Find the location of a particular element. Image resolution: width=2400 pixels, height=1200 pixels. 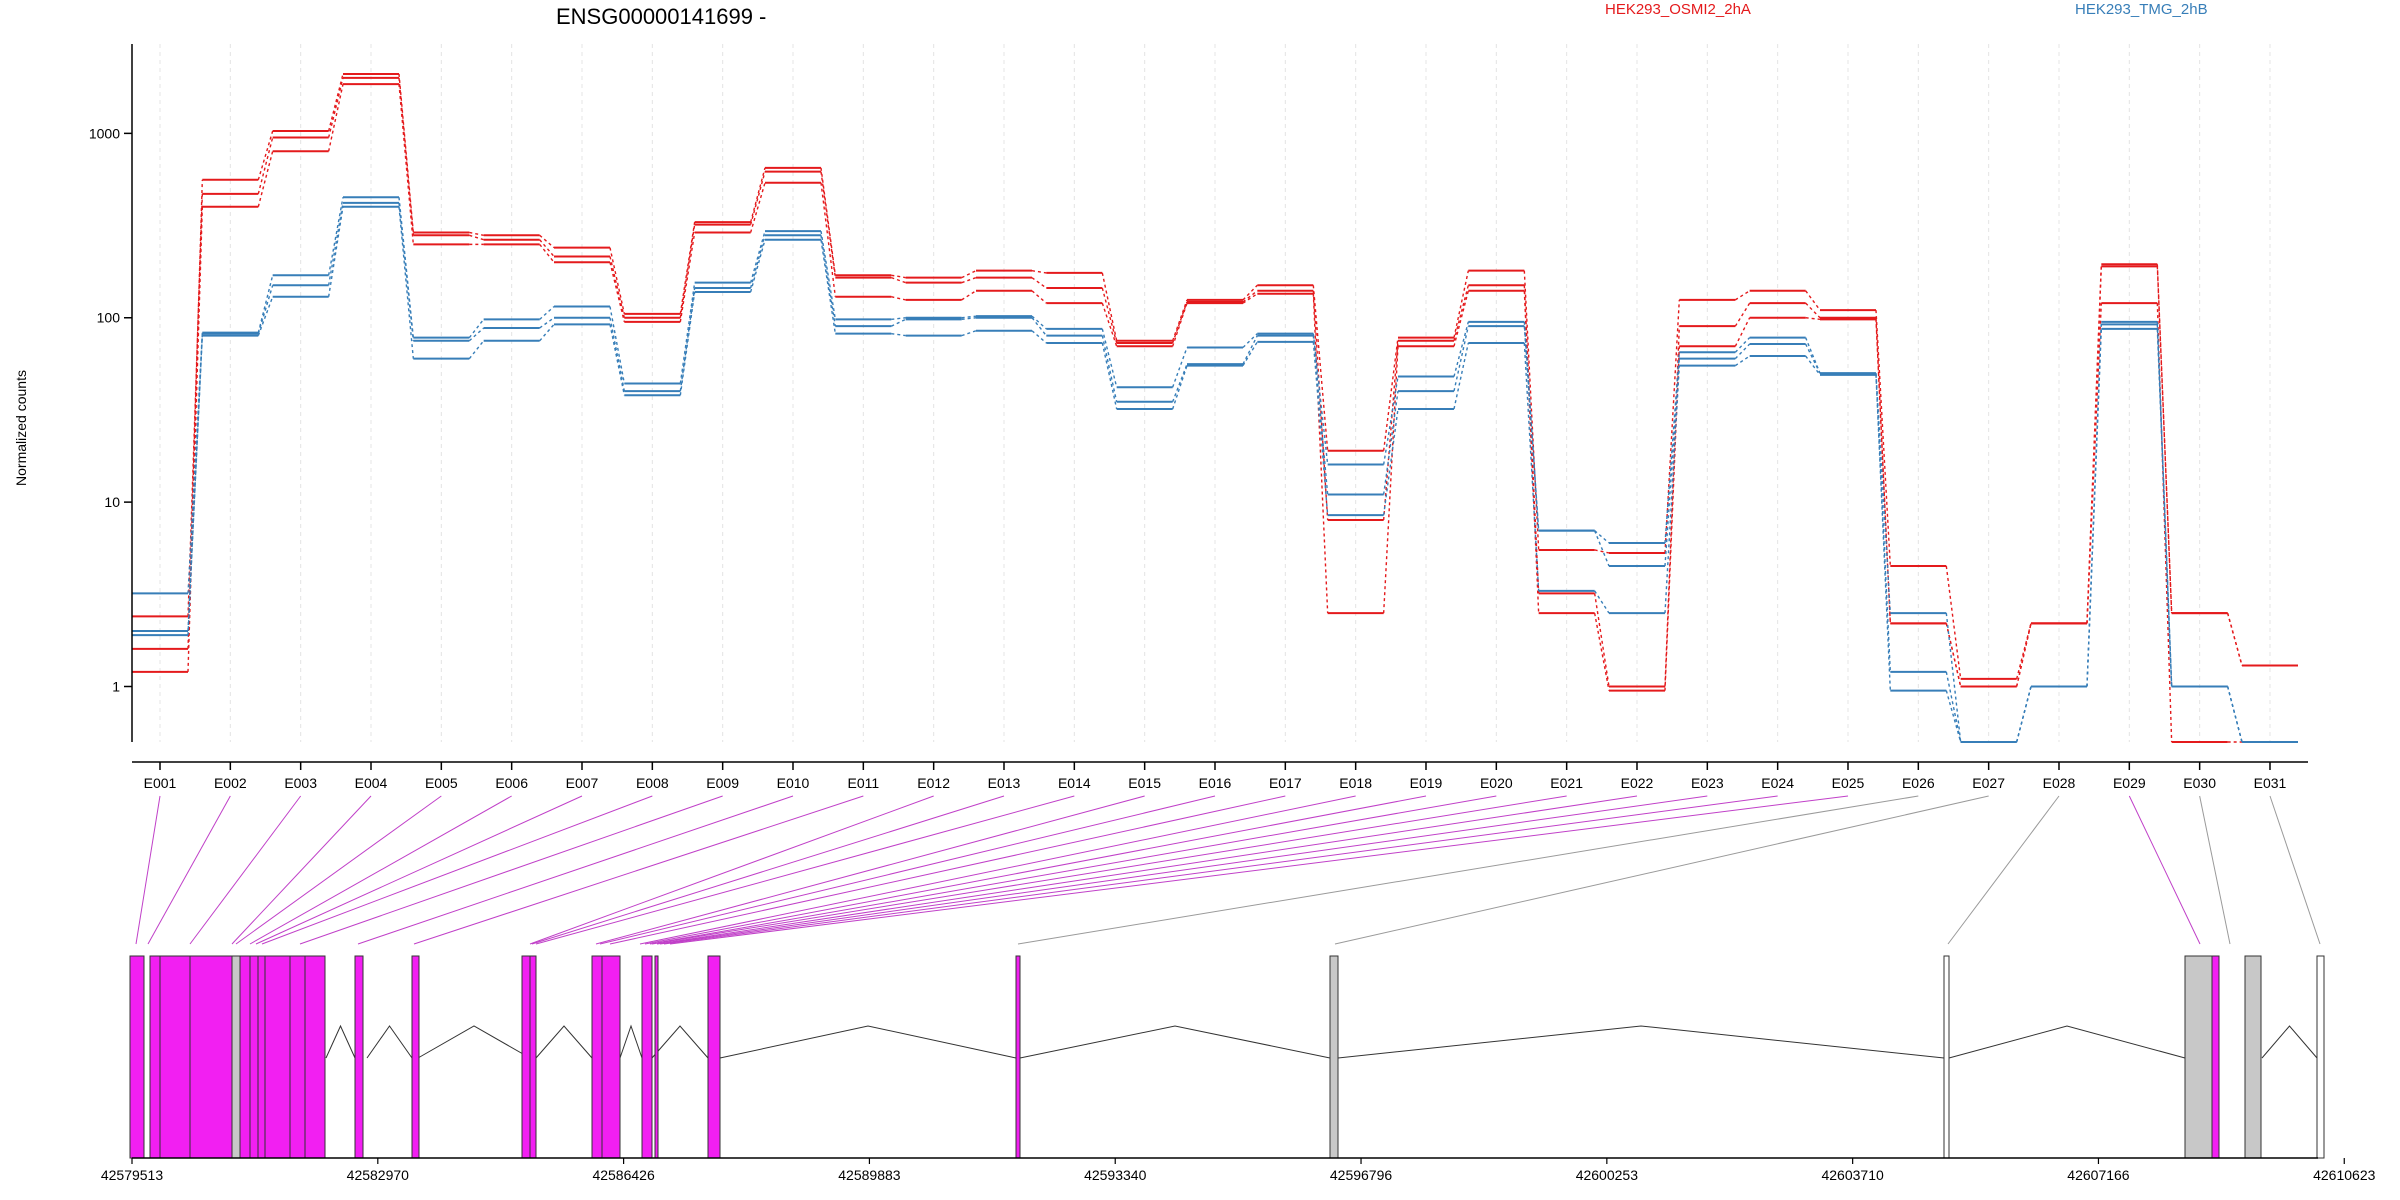

exon-connector-E001 is located at coordinates (148, 870).